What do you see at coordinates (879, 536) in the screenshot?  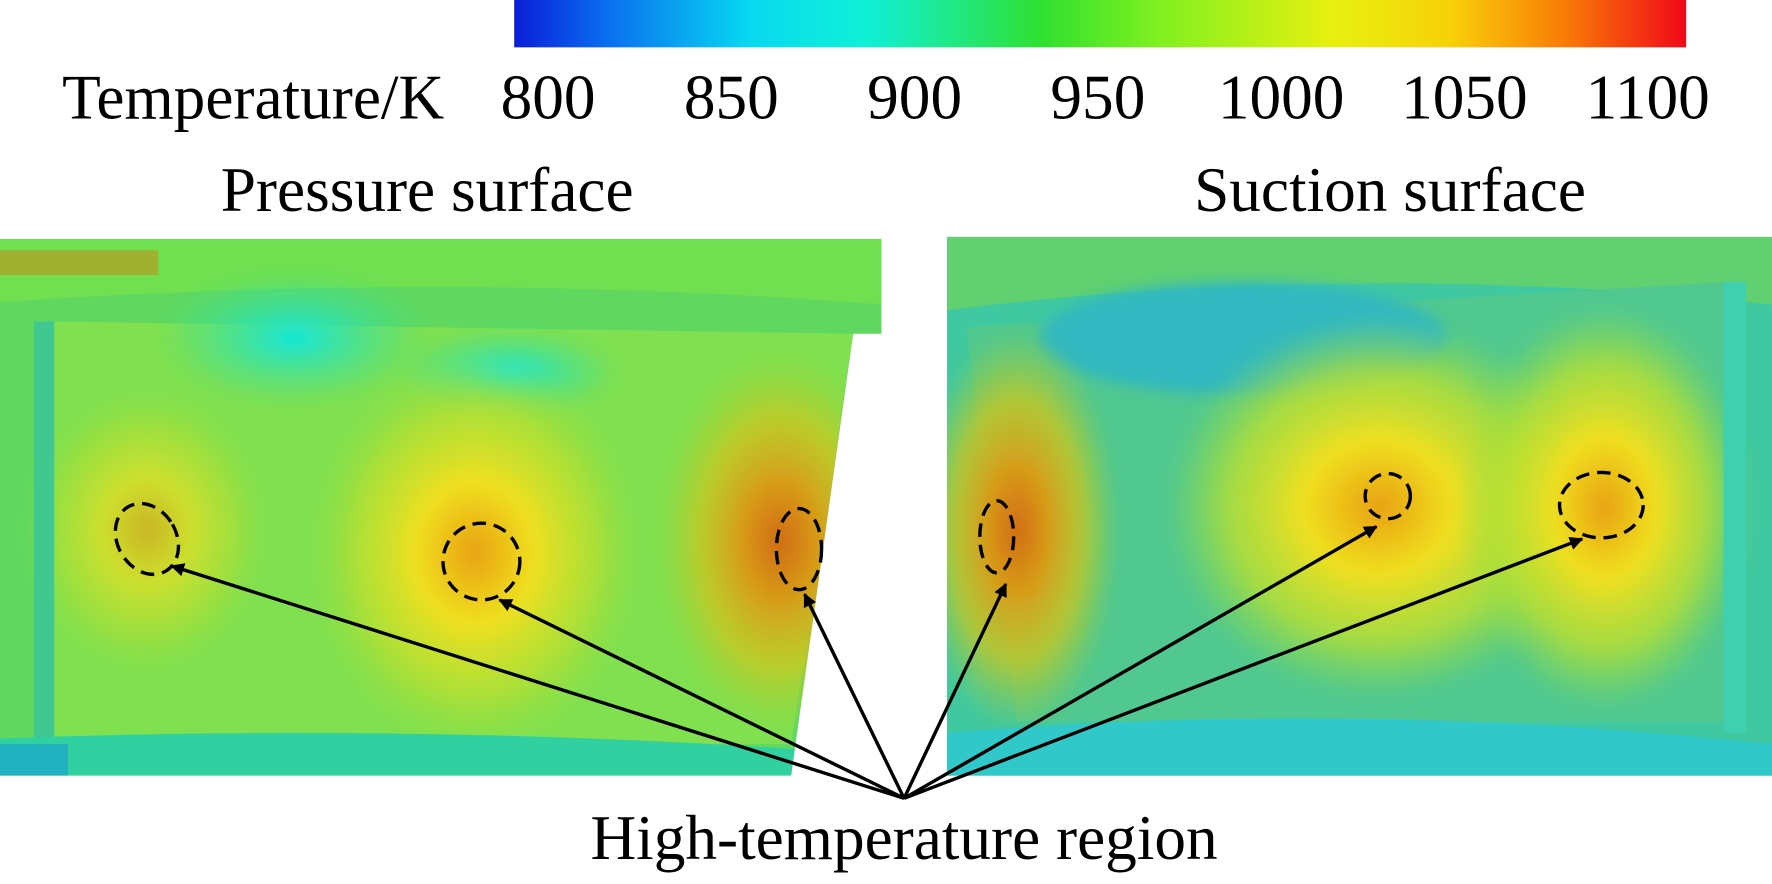 I see `high-temperature-markers` at bounding box center [879, 536].